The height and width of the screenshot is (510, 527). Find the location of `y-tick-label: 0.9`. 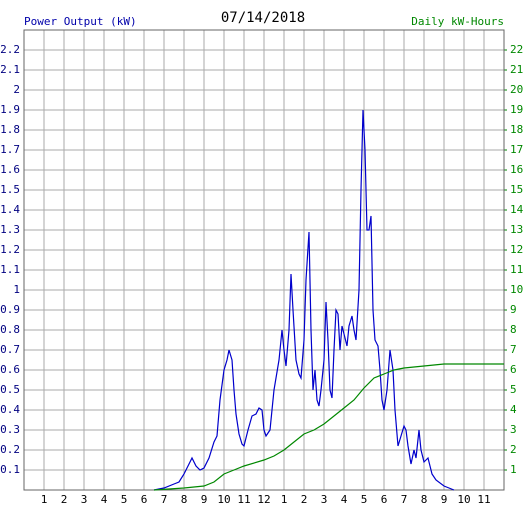

y-tick-label: 0.9 is located at coordinates (10, 309).